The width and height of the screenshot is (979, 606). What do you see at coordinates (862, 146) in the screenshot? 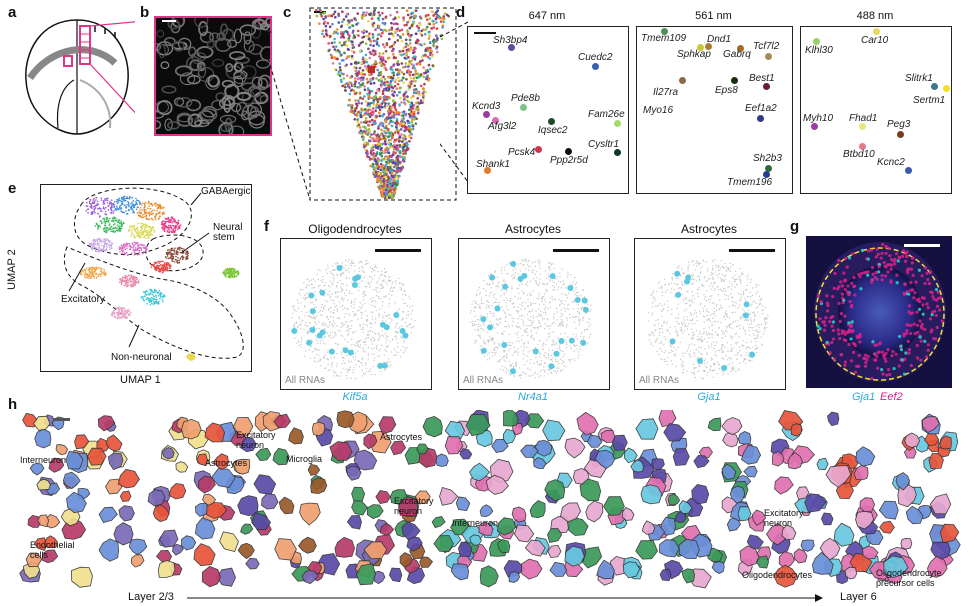
I see `dot-btbd10` at bounding box center [862, 146].